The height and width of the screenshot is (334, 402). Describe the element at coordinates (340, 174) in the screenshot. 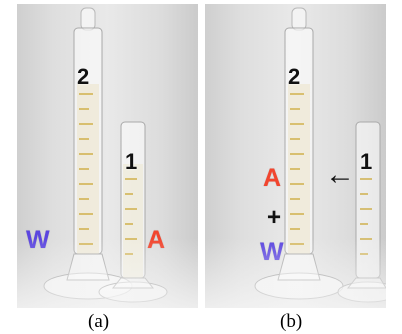

I see `left-arrow-icon: ←` at that location.